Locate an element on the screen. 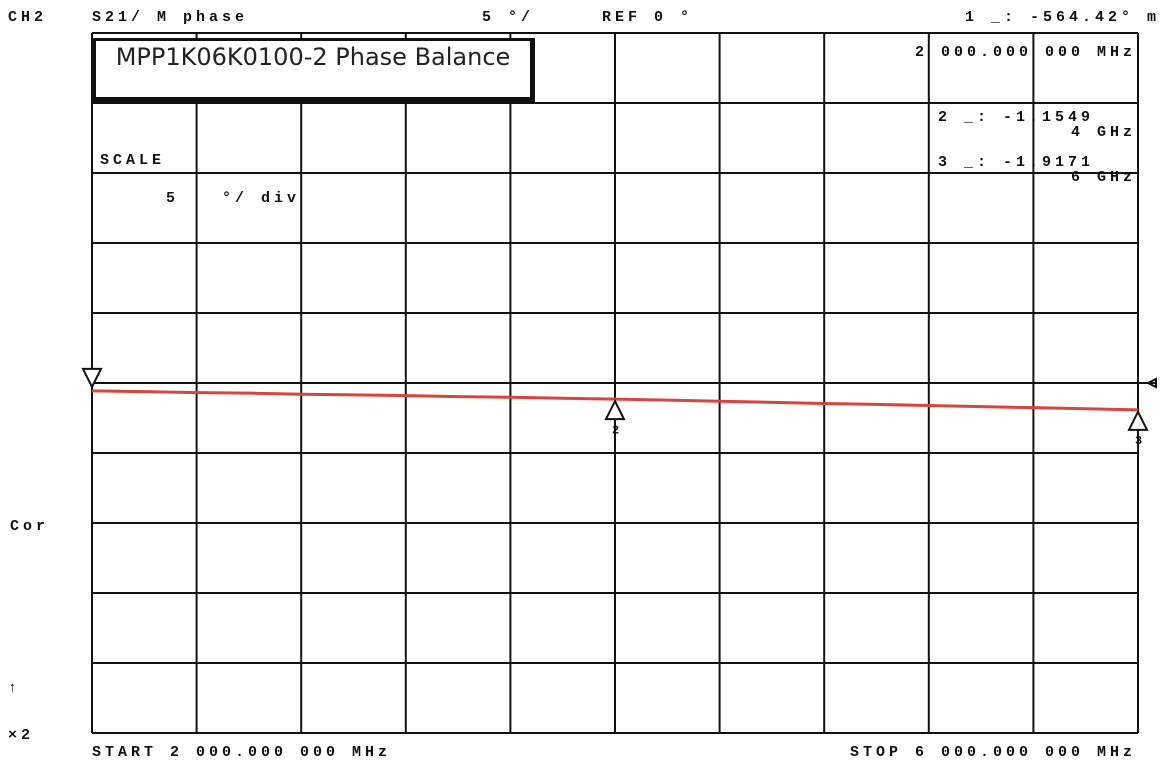 This screenshot has height=765, width=1164. reference-indicator is located at coordinates (1147, 383).